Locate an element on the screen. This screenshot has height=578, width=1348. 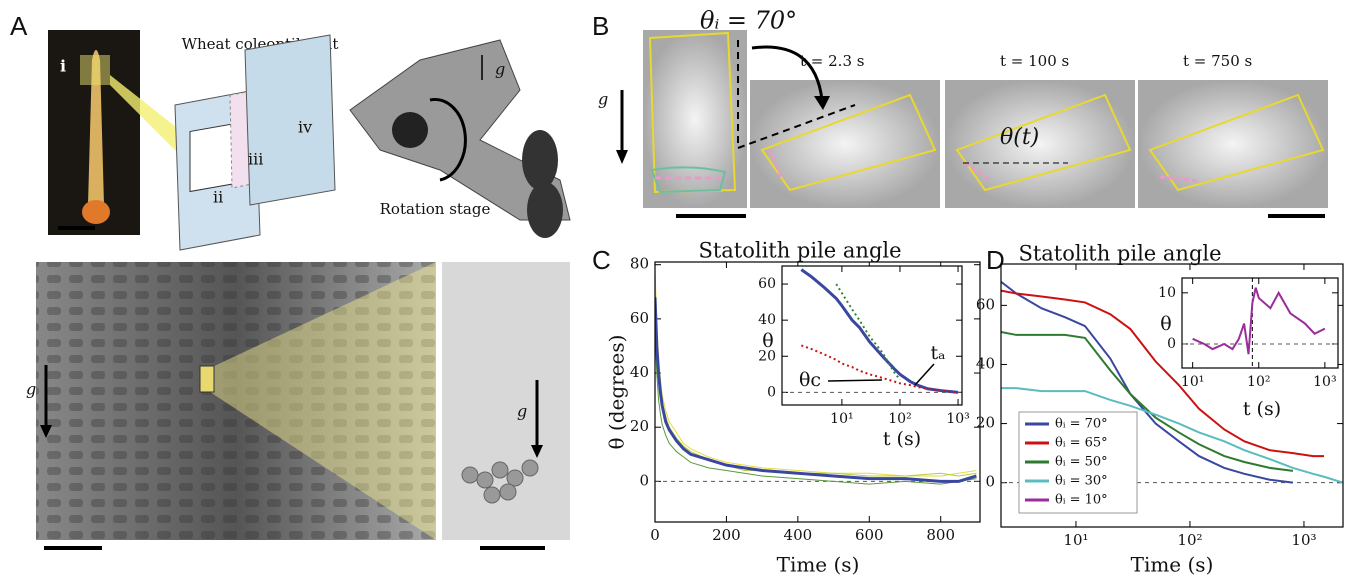
x-tick-label: 0 is located at coordinates (655, 535).